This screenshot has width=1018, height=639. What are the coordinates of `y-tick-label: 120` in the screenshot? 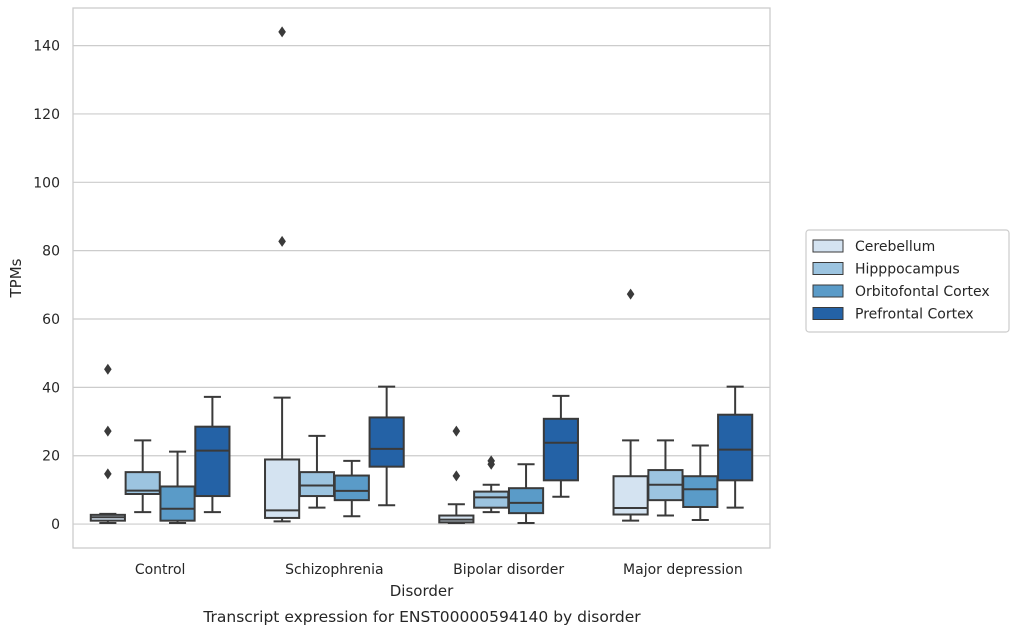 It's located at (46, 115).